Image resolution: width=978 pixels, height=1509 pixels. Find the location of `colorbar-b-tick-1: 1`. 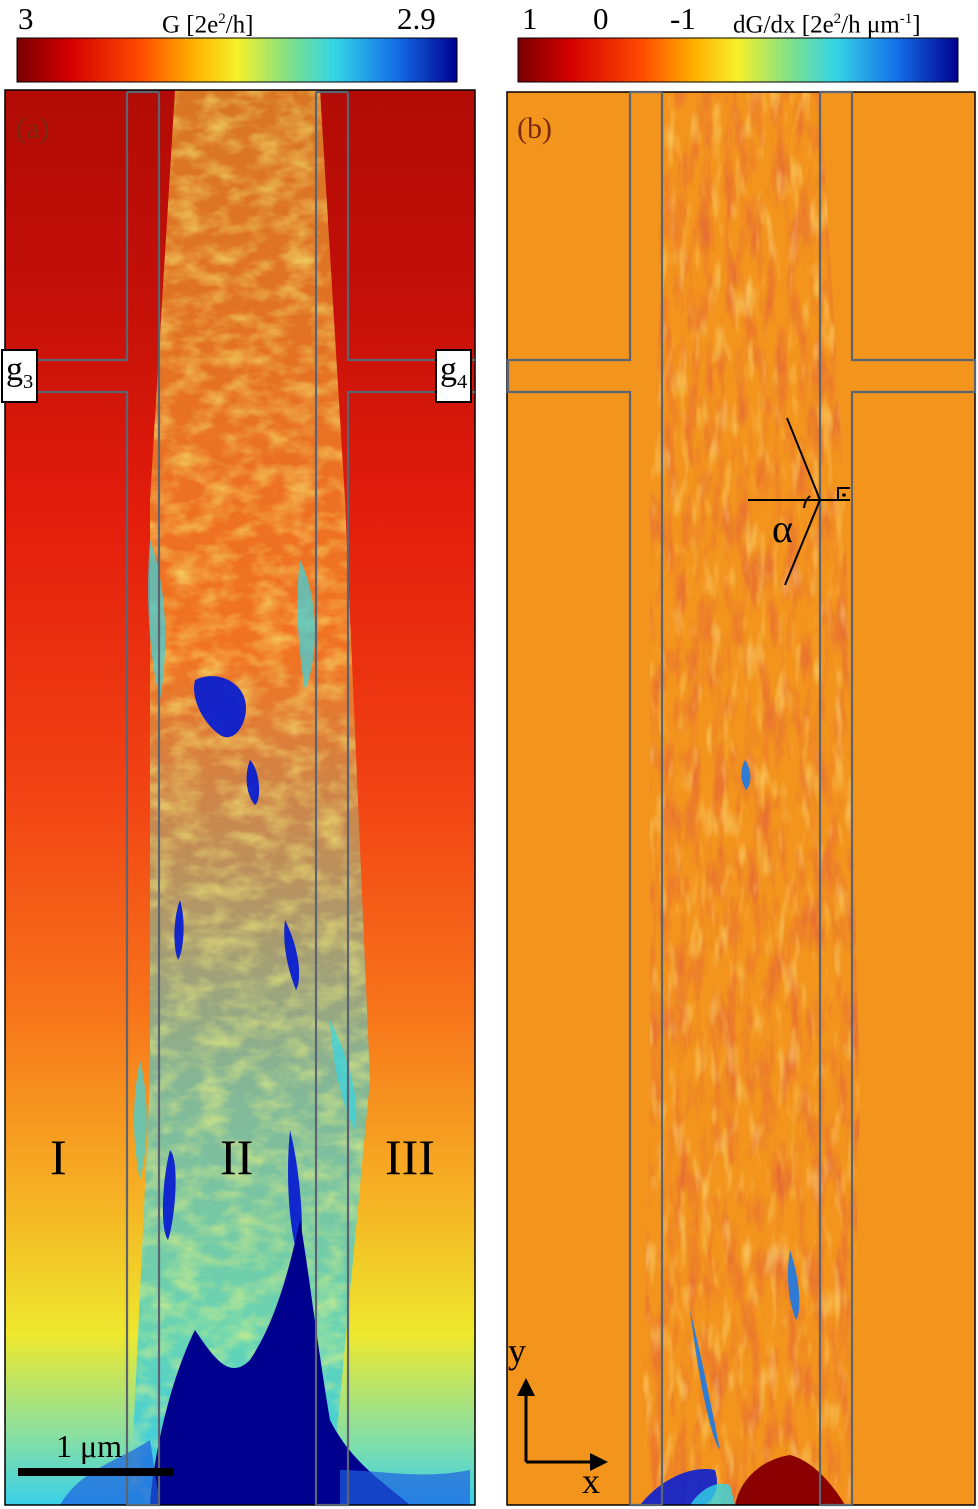

colorbar-b-tick-1: 1 is located at coordinates (530, 18).